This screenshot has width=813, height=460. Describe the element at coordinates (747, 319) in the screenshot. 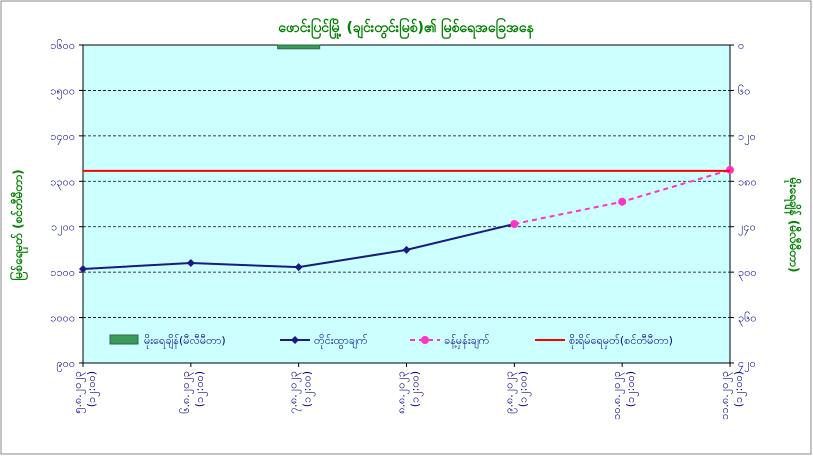

I see `y2-tick-label: ၃၆၀` at that location.